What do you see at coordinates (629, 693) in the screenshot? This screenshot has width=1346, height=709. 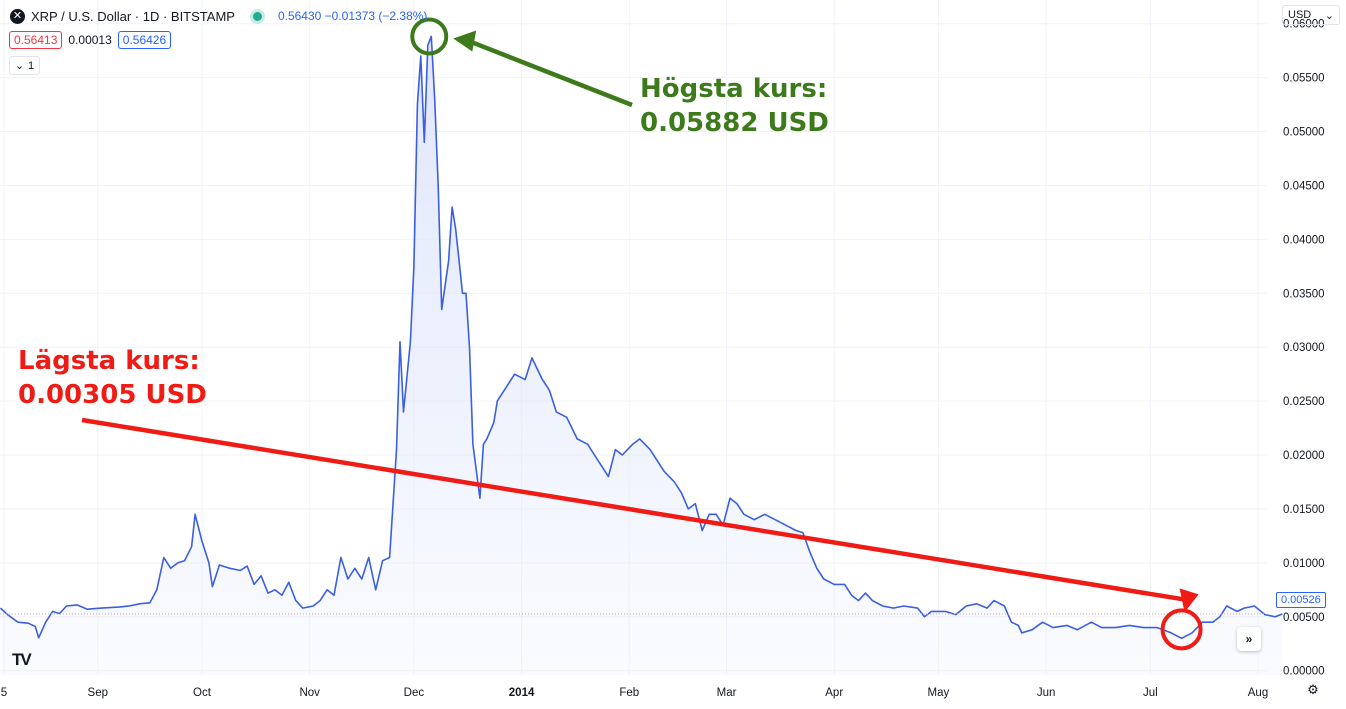 I see `x-tick-label: Feb` at bounding box center [629, 693].